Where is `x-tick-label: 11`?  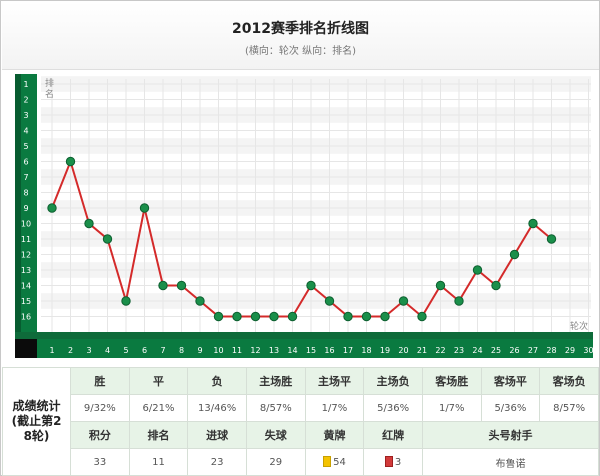 x-tick-label: 11 is located at coordinates (237, 350).